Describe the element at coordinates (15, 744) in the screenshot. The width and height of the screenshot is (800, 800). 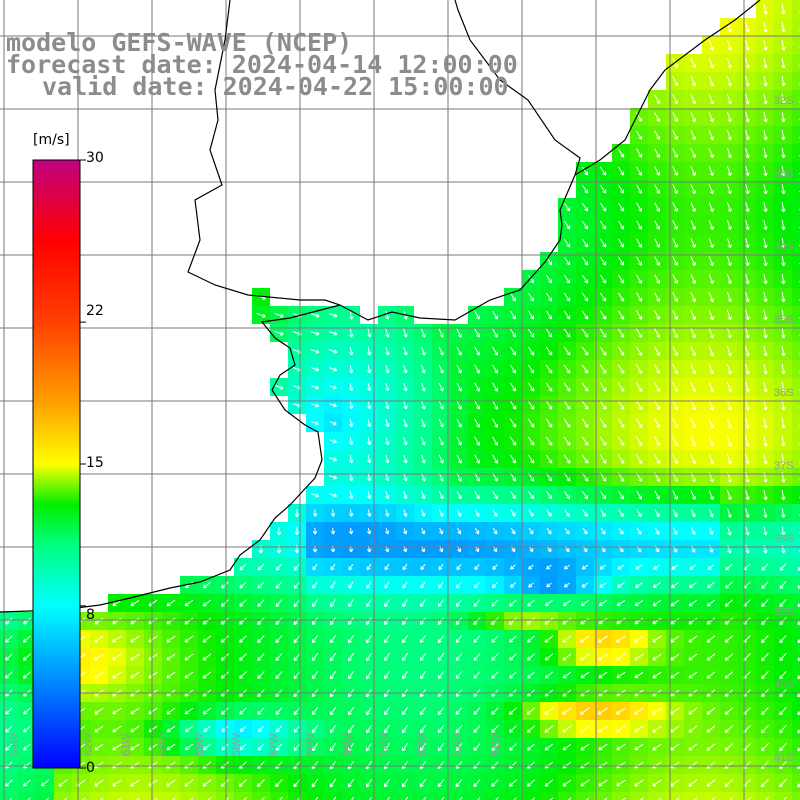
I see `longitude-label: 64W` at that location.